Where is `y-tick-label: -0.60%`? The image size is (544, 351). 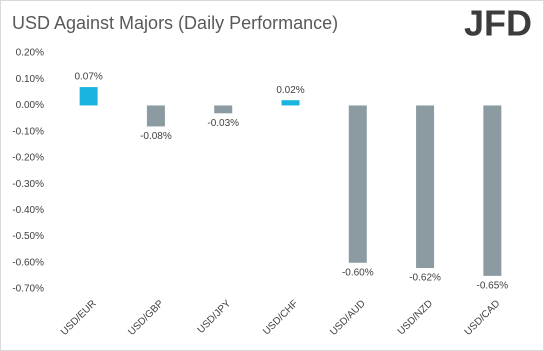 y-tick-label: -0.60% is located at coordinates (28, 262).